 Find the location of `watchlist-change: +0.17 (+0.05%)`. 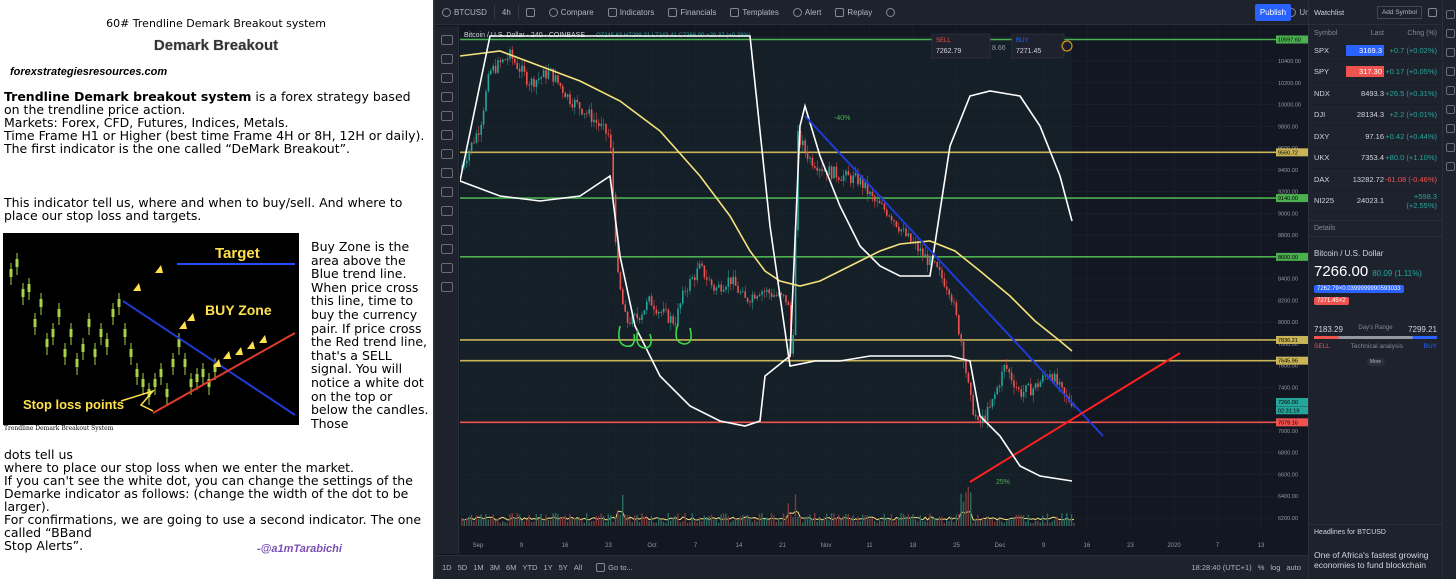

watchlist-change: +0.17 (+0.05%) is located at coordinates (1411, 72).